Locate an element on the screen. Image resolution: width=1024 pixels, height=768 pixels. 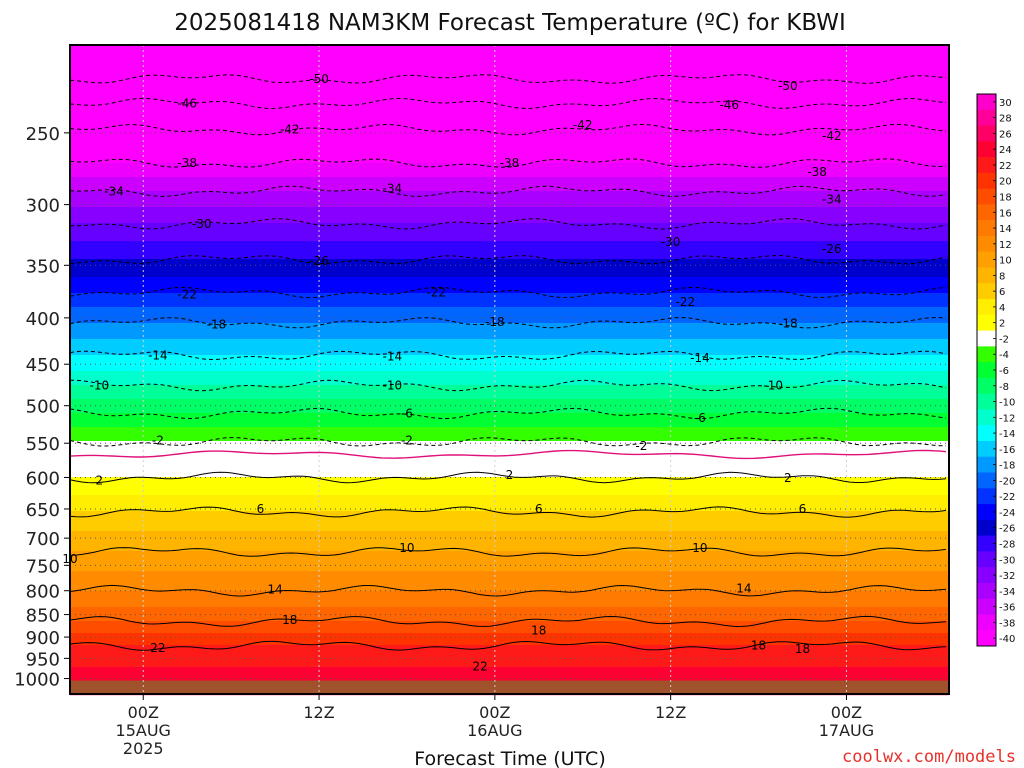
contour-label: -46 is located at coordinates (187, 103).